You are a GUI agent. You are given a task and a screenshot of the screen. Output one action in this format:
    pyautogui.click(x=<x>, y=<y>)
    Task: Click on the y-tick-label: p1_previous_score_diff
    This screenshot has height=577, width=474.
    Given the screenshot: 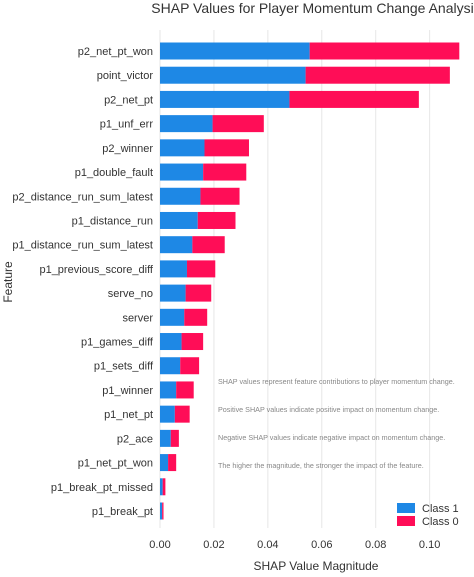 What is the action you would take?
    pyautogui.click(x=96, y=270)
    